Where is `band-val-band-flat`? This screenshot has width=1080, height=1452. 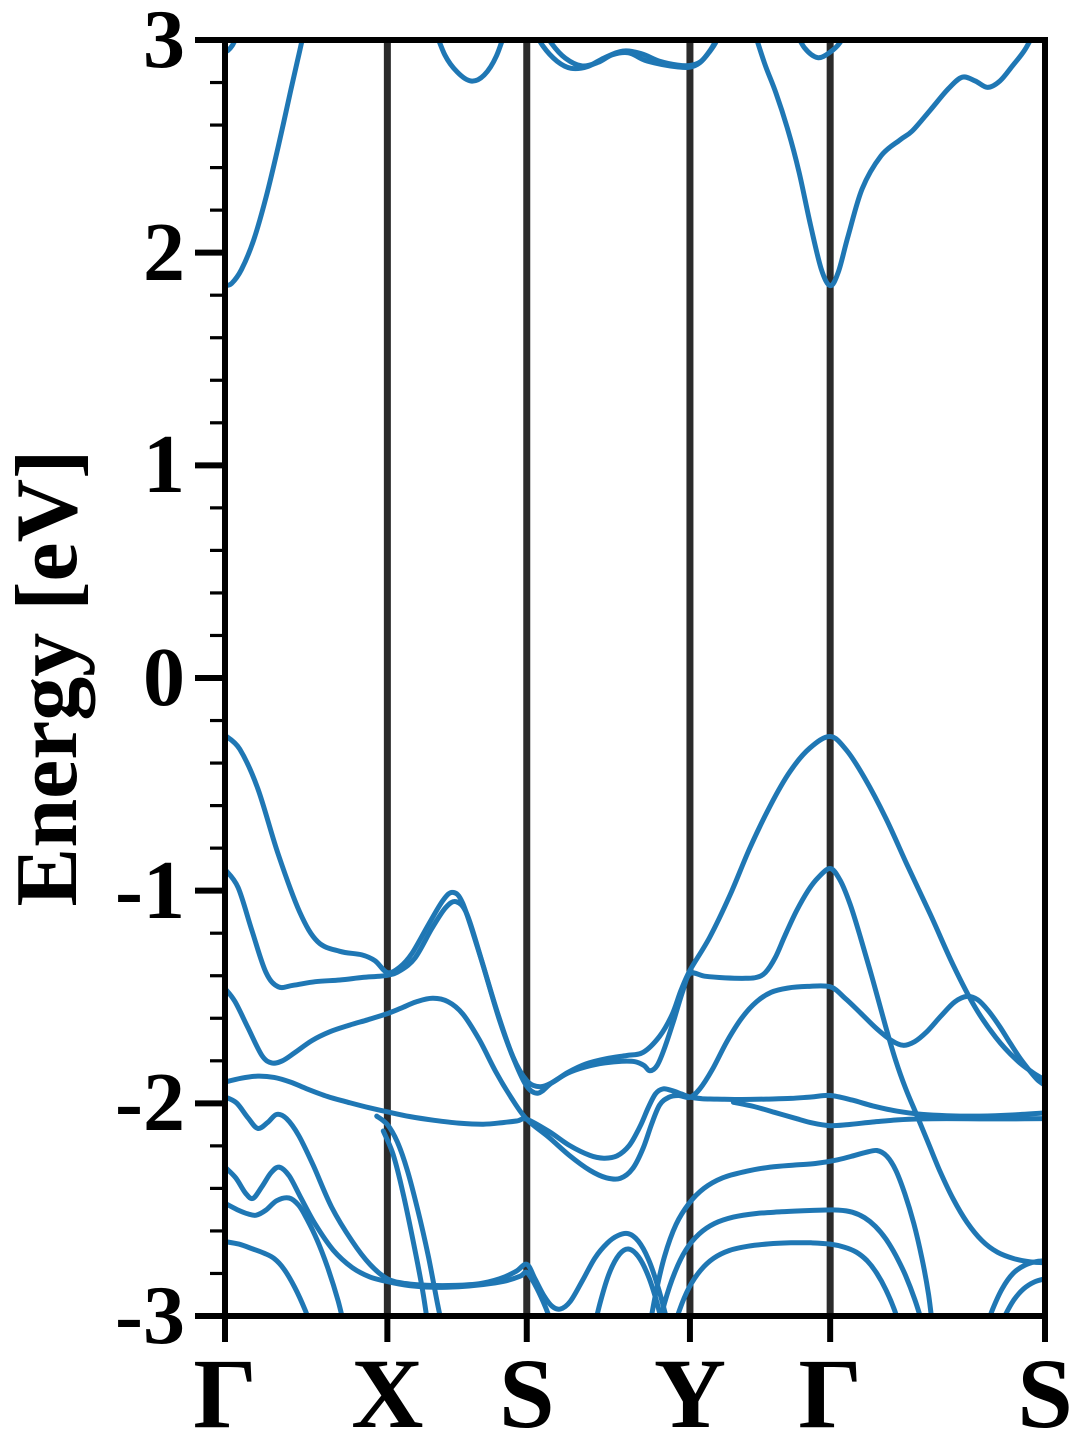 band-val-band-flat is located at coordinates (635, 1117).